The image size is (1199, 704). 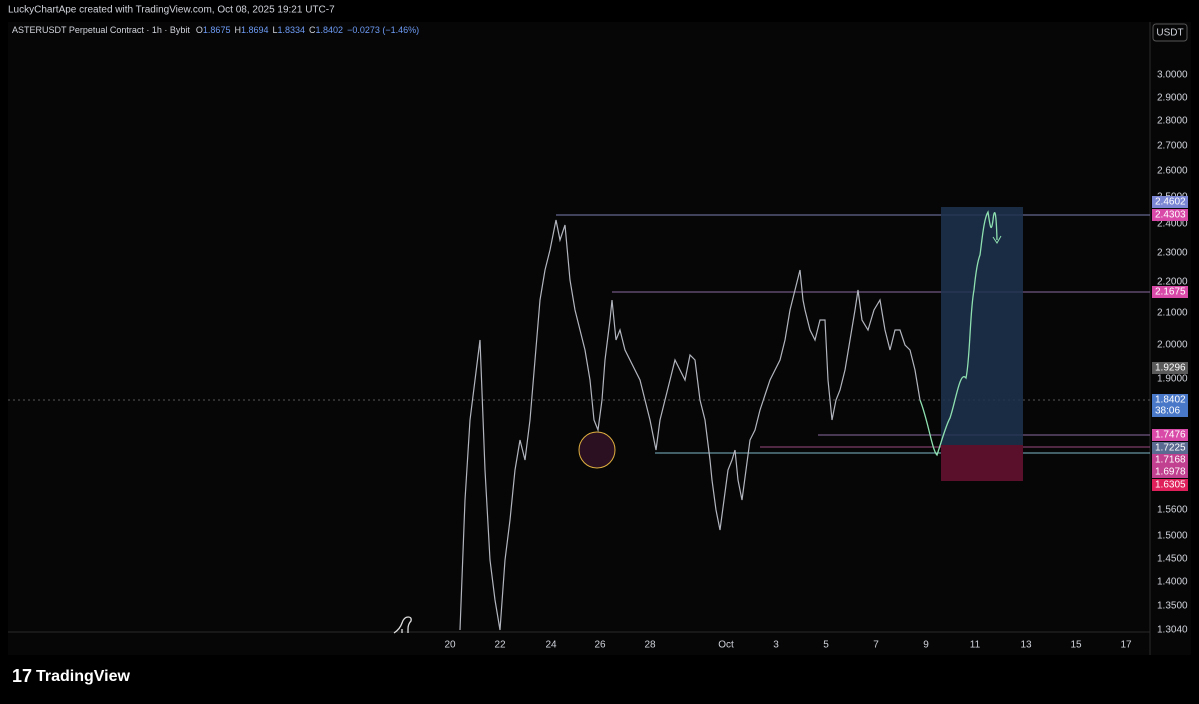 I want to click on price-label: 2.2000, so click(x=1172, y=282).